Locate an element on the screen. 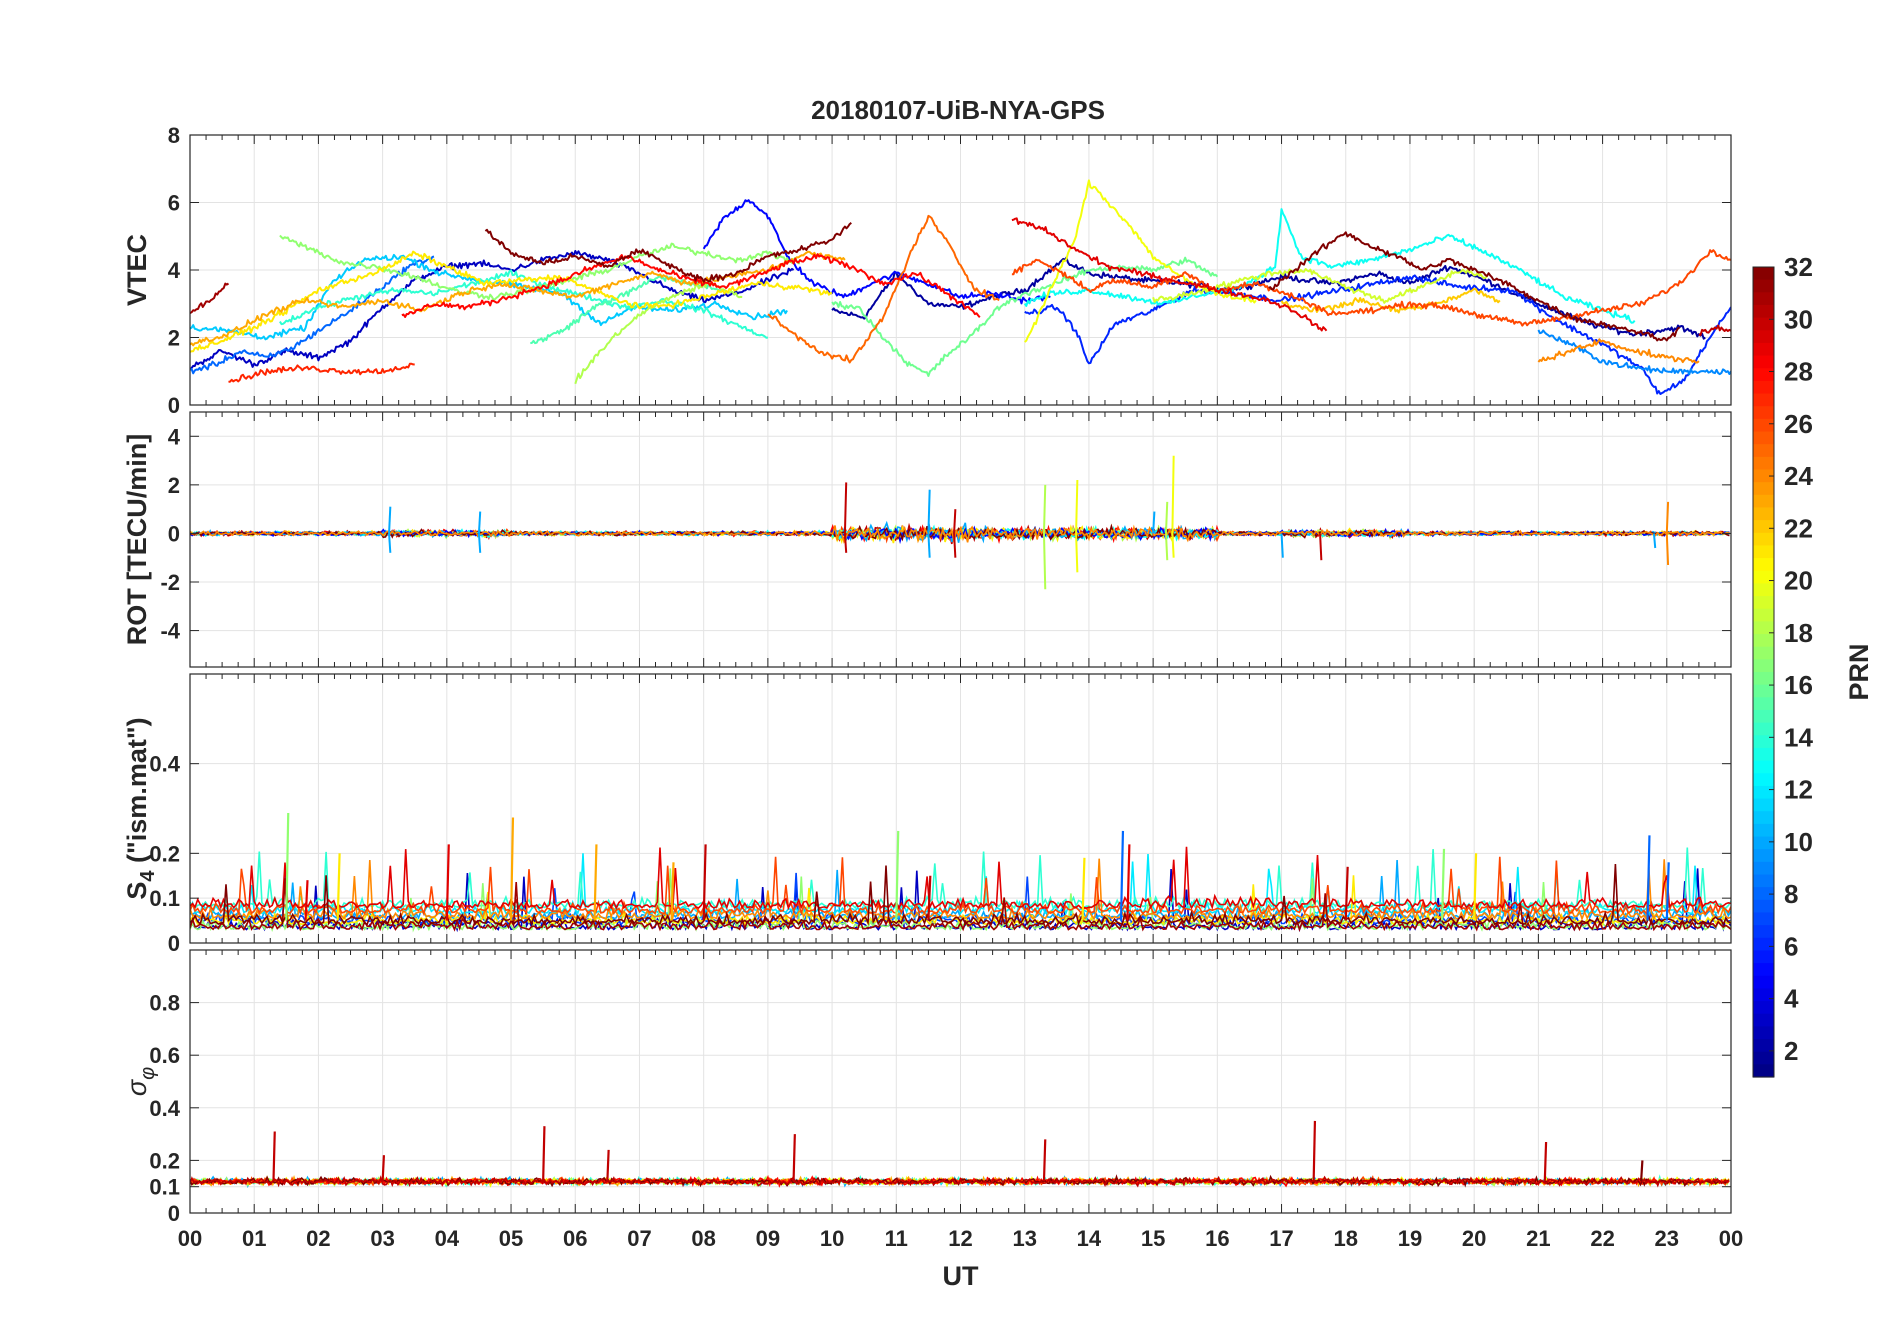  x-tick-label: 01 is located at coordinates (254, 1238).